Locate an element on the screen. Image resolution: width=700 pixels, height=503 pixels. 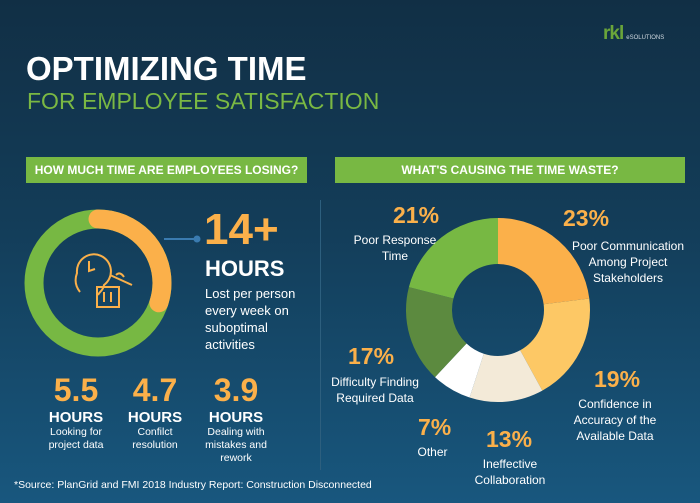
left-heading: HOW MUCH TIME ARE EMPLOYEES LOSING? is located at coordinates (166, 170).